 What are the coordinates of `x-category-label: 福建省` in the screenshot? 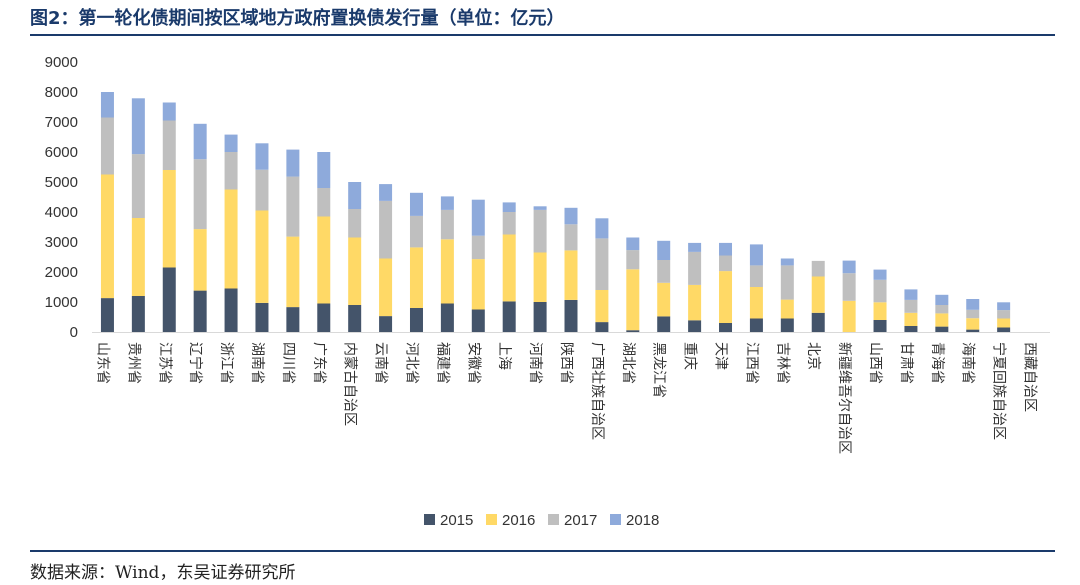 It's located at (442, 363).